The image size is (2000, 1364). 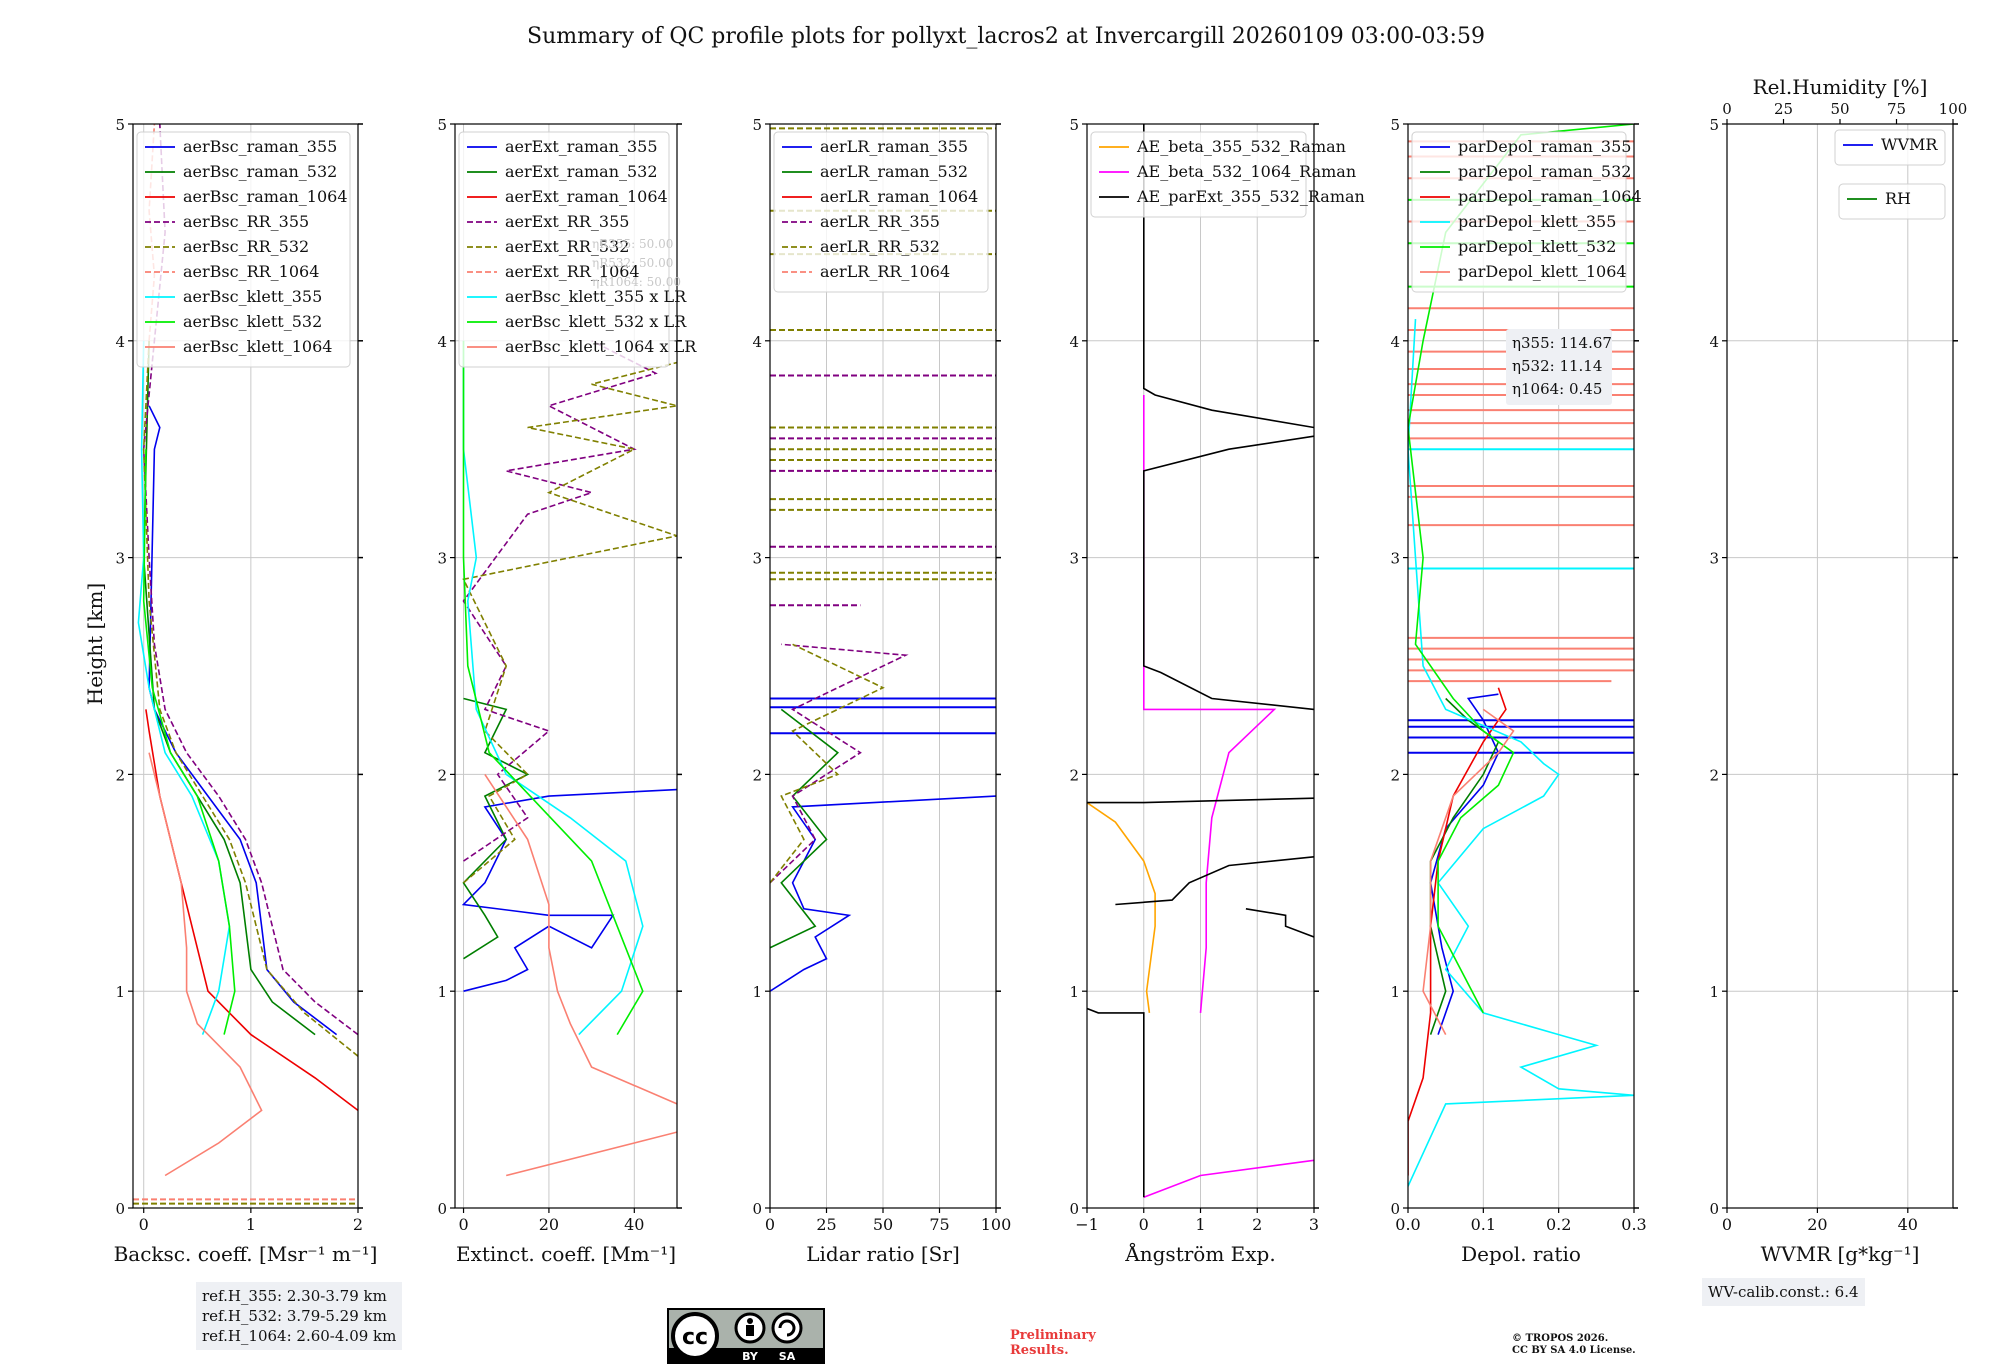 What do you see at coordinates (1783, 1292) in the screenshot?
I see `wv-calibration-box: WV-calib.const.: 6.4` at bounding box center [1783, 1292].